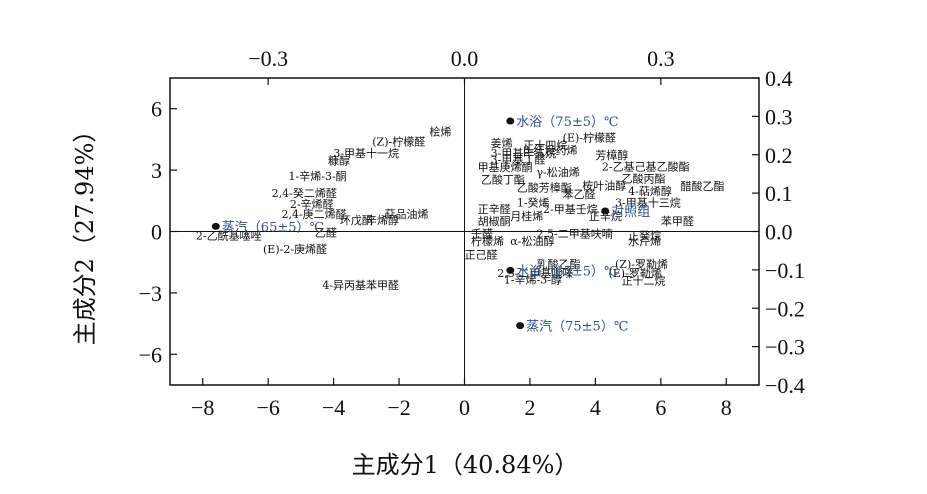 This screenshot has height=494, width=927. I want to click on variable-label: 2,3-二甲基吡嗪, so click(535, 273).